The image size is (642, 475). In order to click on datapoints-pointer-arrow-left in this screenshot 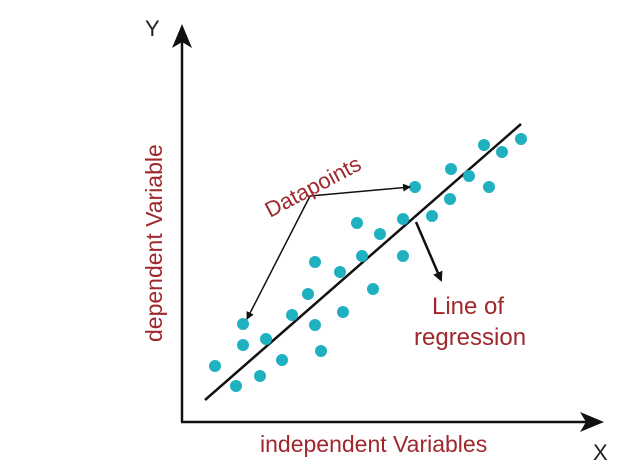, I will do `click(278, 257)`.